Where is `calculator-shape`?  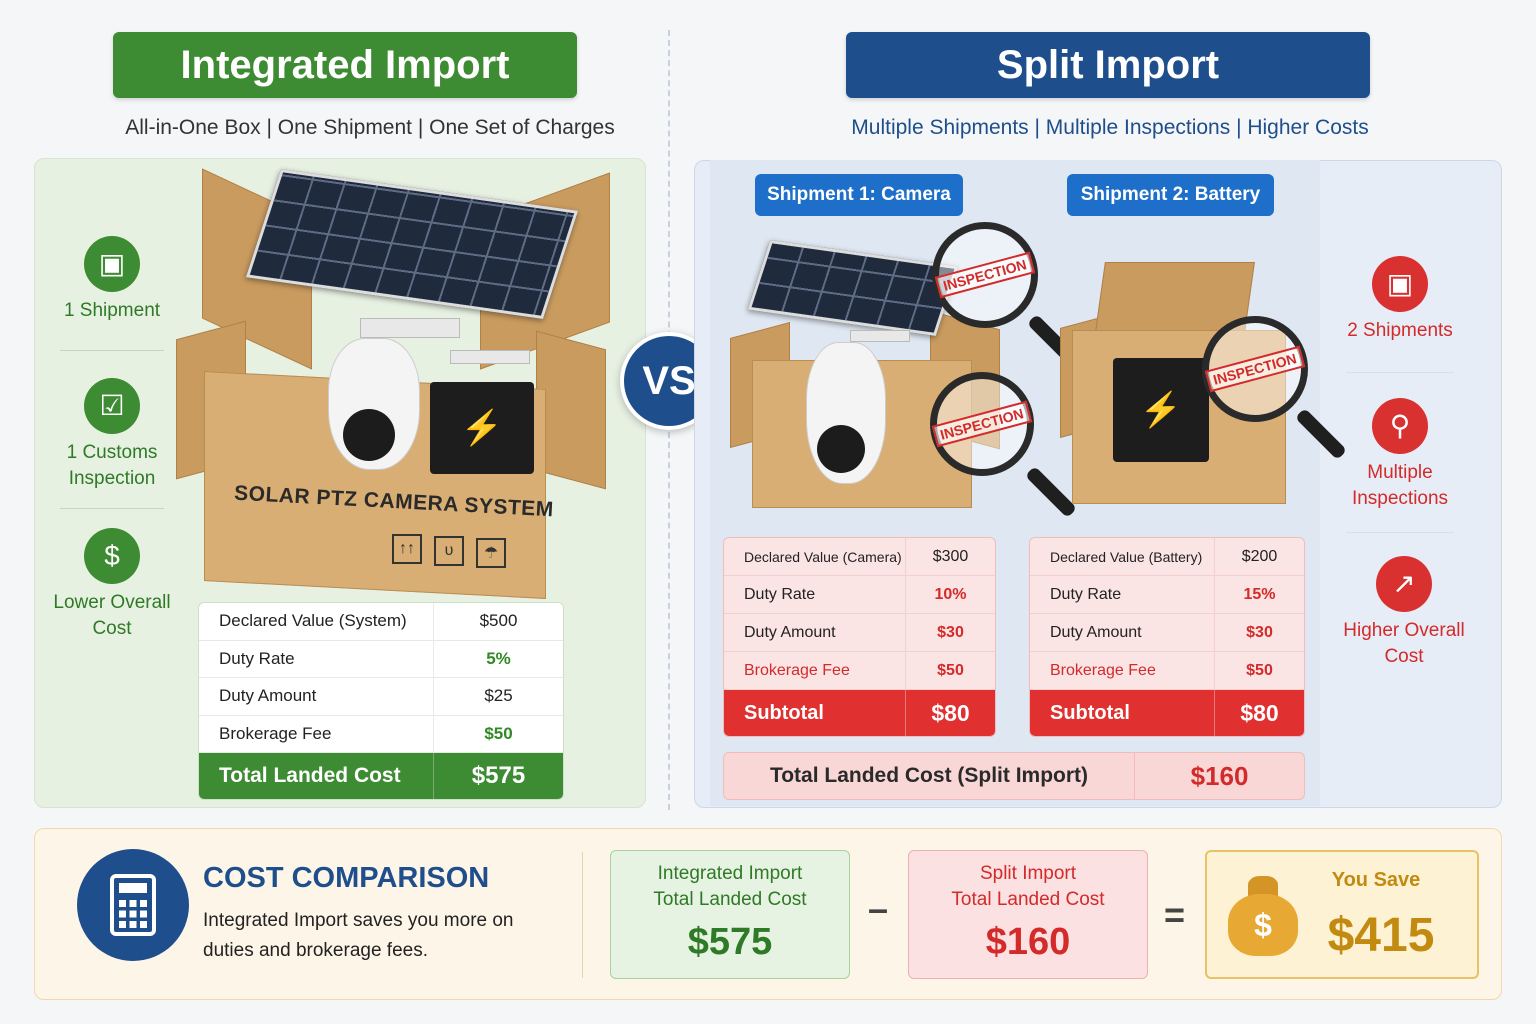
calculator-shape is located at coordinates (133, 905).